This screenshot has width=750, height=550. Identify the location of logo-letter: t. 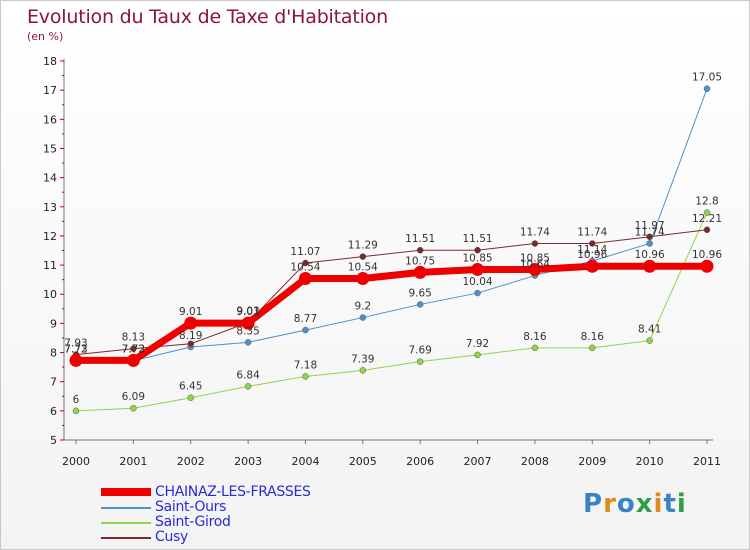
(670, 504).